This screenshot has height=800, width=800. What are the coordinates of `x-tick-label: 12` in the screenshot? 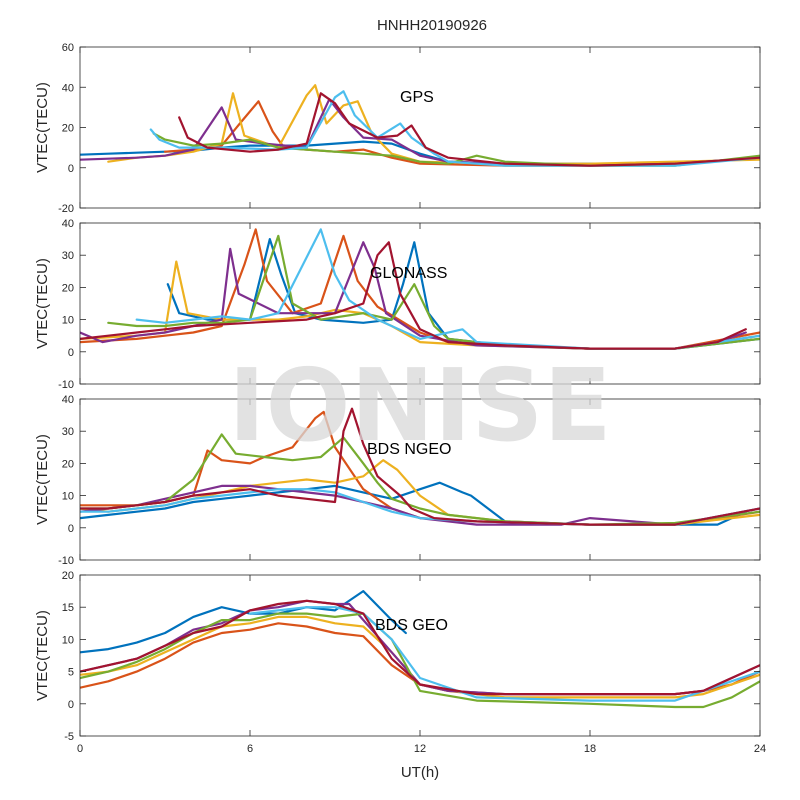 It's located at (420, 749).